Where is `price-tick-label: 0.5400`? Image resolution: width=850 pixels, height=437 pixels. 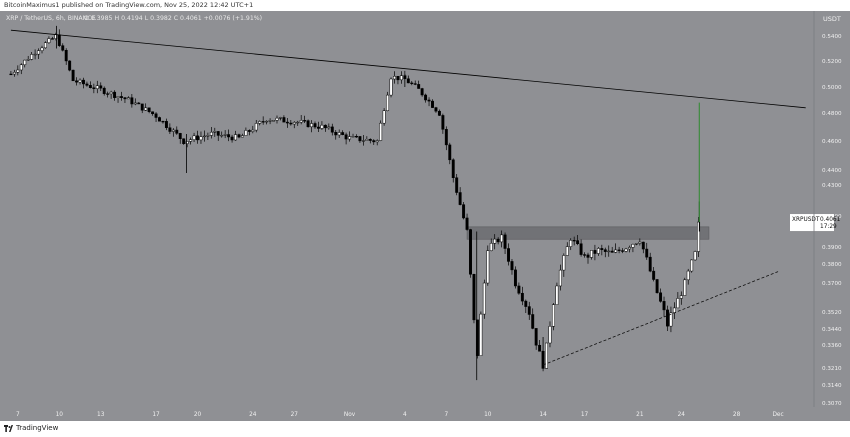 price-tick-label: 0.5400 is located at coordinates (832, 37).